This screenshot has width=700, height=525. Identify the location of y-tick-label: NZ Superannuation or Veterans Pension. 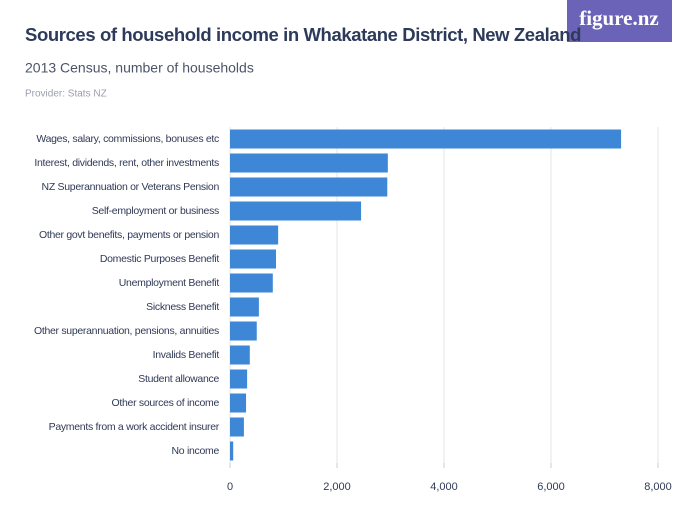
(131, 187).